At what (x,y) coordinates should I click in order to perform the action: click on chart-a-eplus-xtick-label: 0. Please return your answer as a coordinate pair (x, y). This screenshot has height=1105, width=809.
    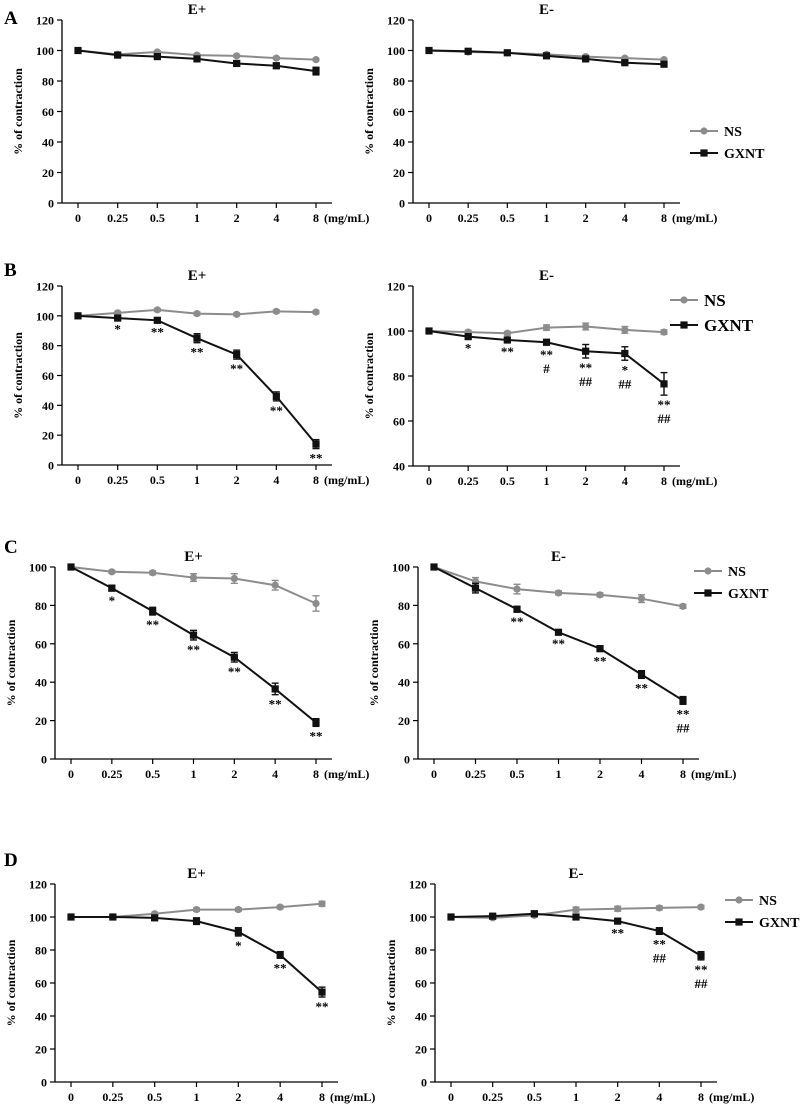
    Looking at the image, I should click on (78, 218).